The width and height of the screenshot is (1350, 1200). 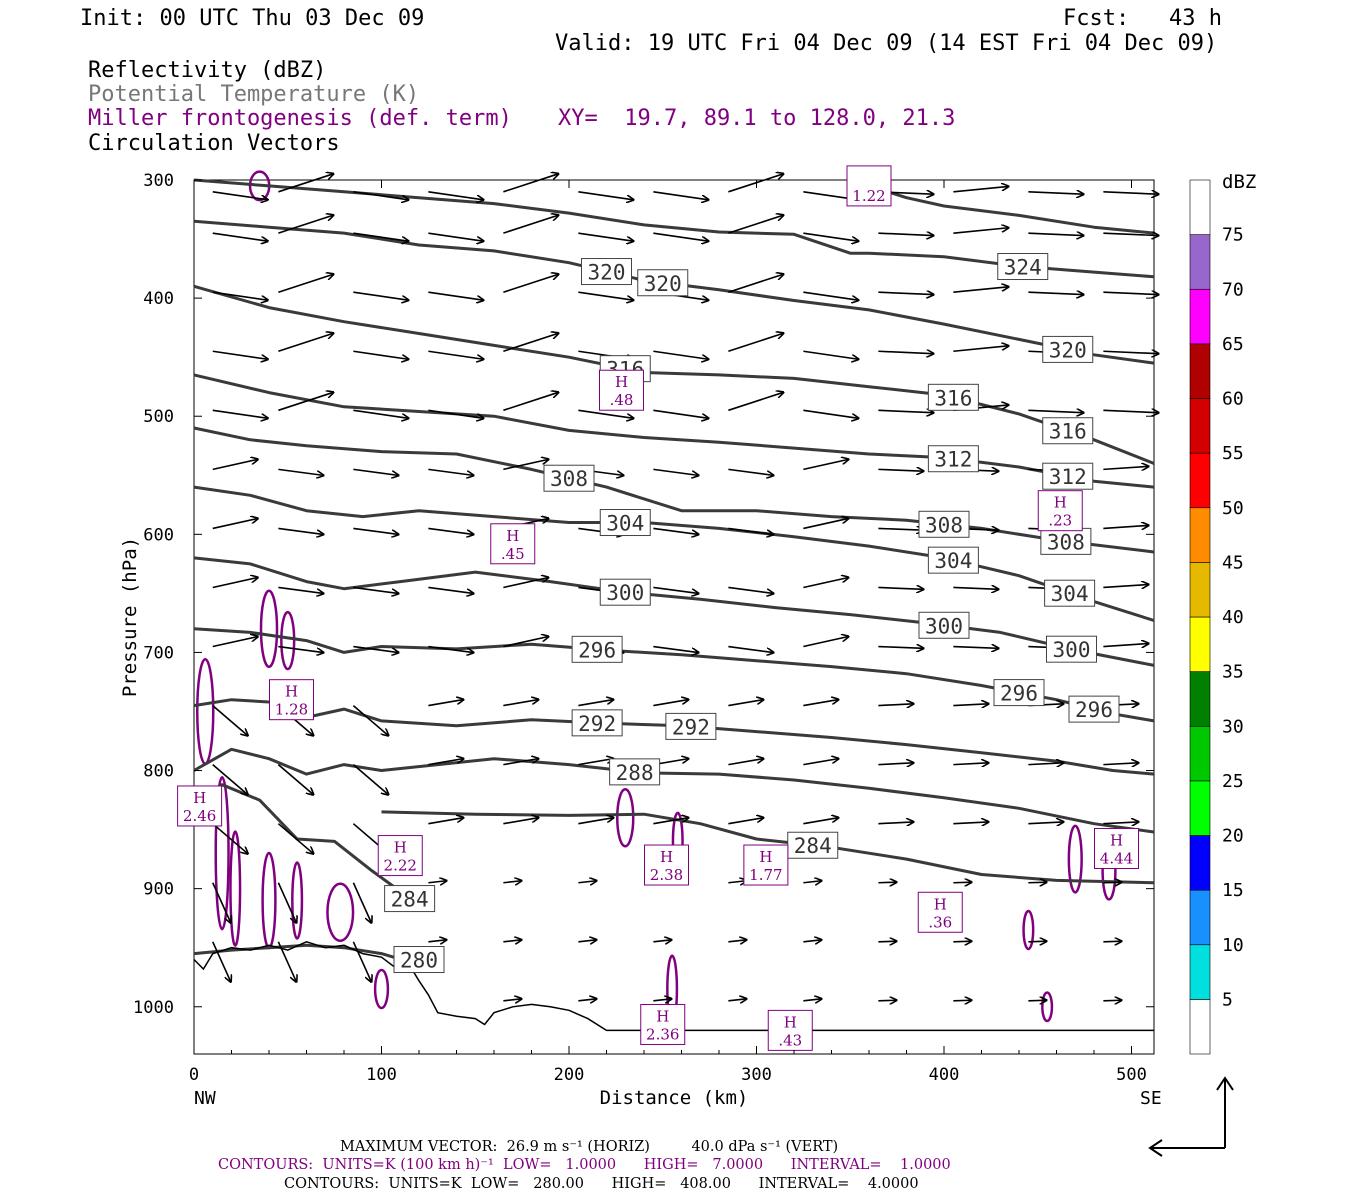 I want to click on theta-label-text: 296, so click(x=597, y=650).